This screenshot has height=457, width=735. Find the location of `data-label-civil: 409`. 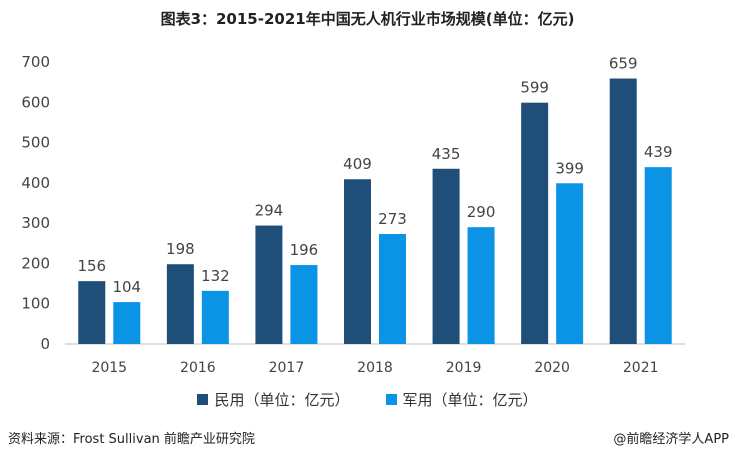

data-label-civil: 409 is located at coordinates (357, 164).